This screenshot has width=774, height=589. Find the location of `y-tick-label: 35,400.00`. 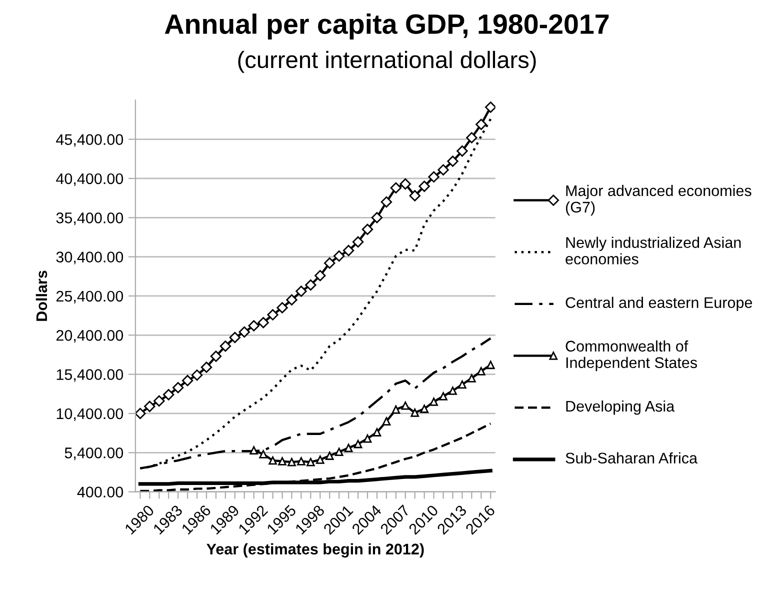

y-tick-label: 35,400.00 is located at coordinates (90, 219).